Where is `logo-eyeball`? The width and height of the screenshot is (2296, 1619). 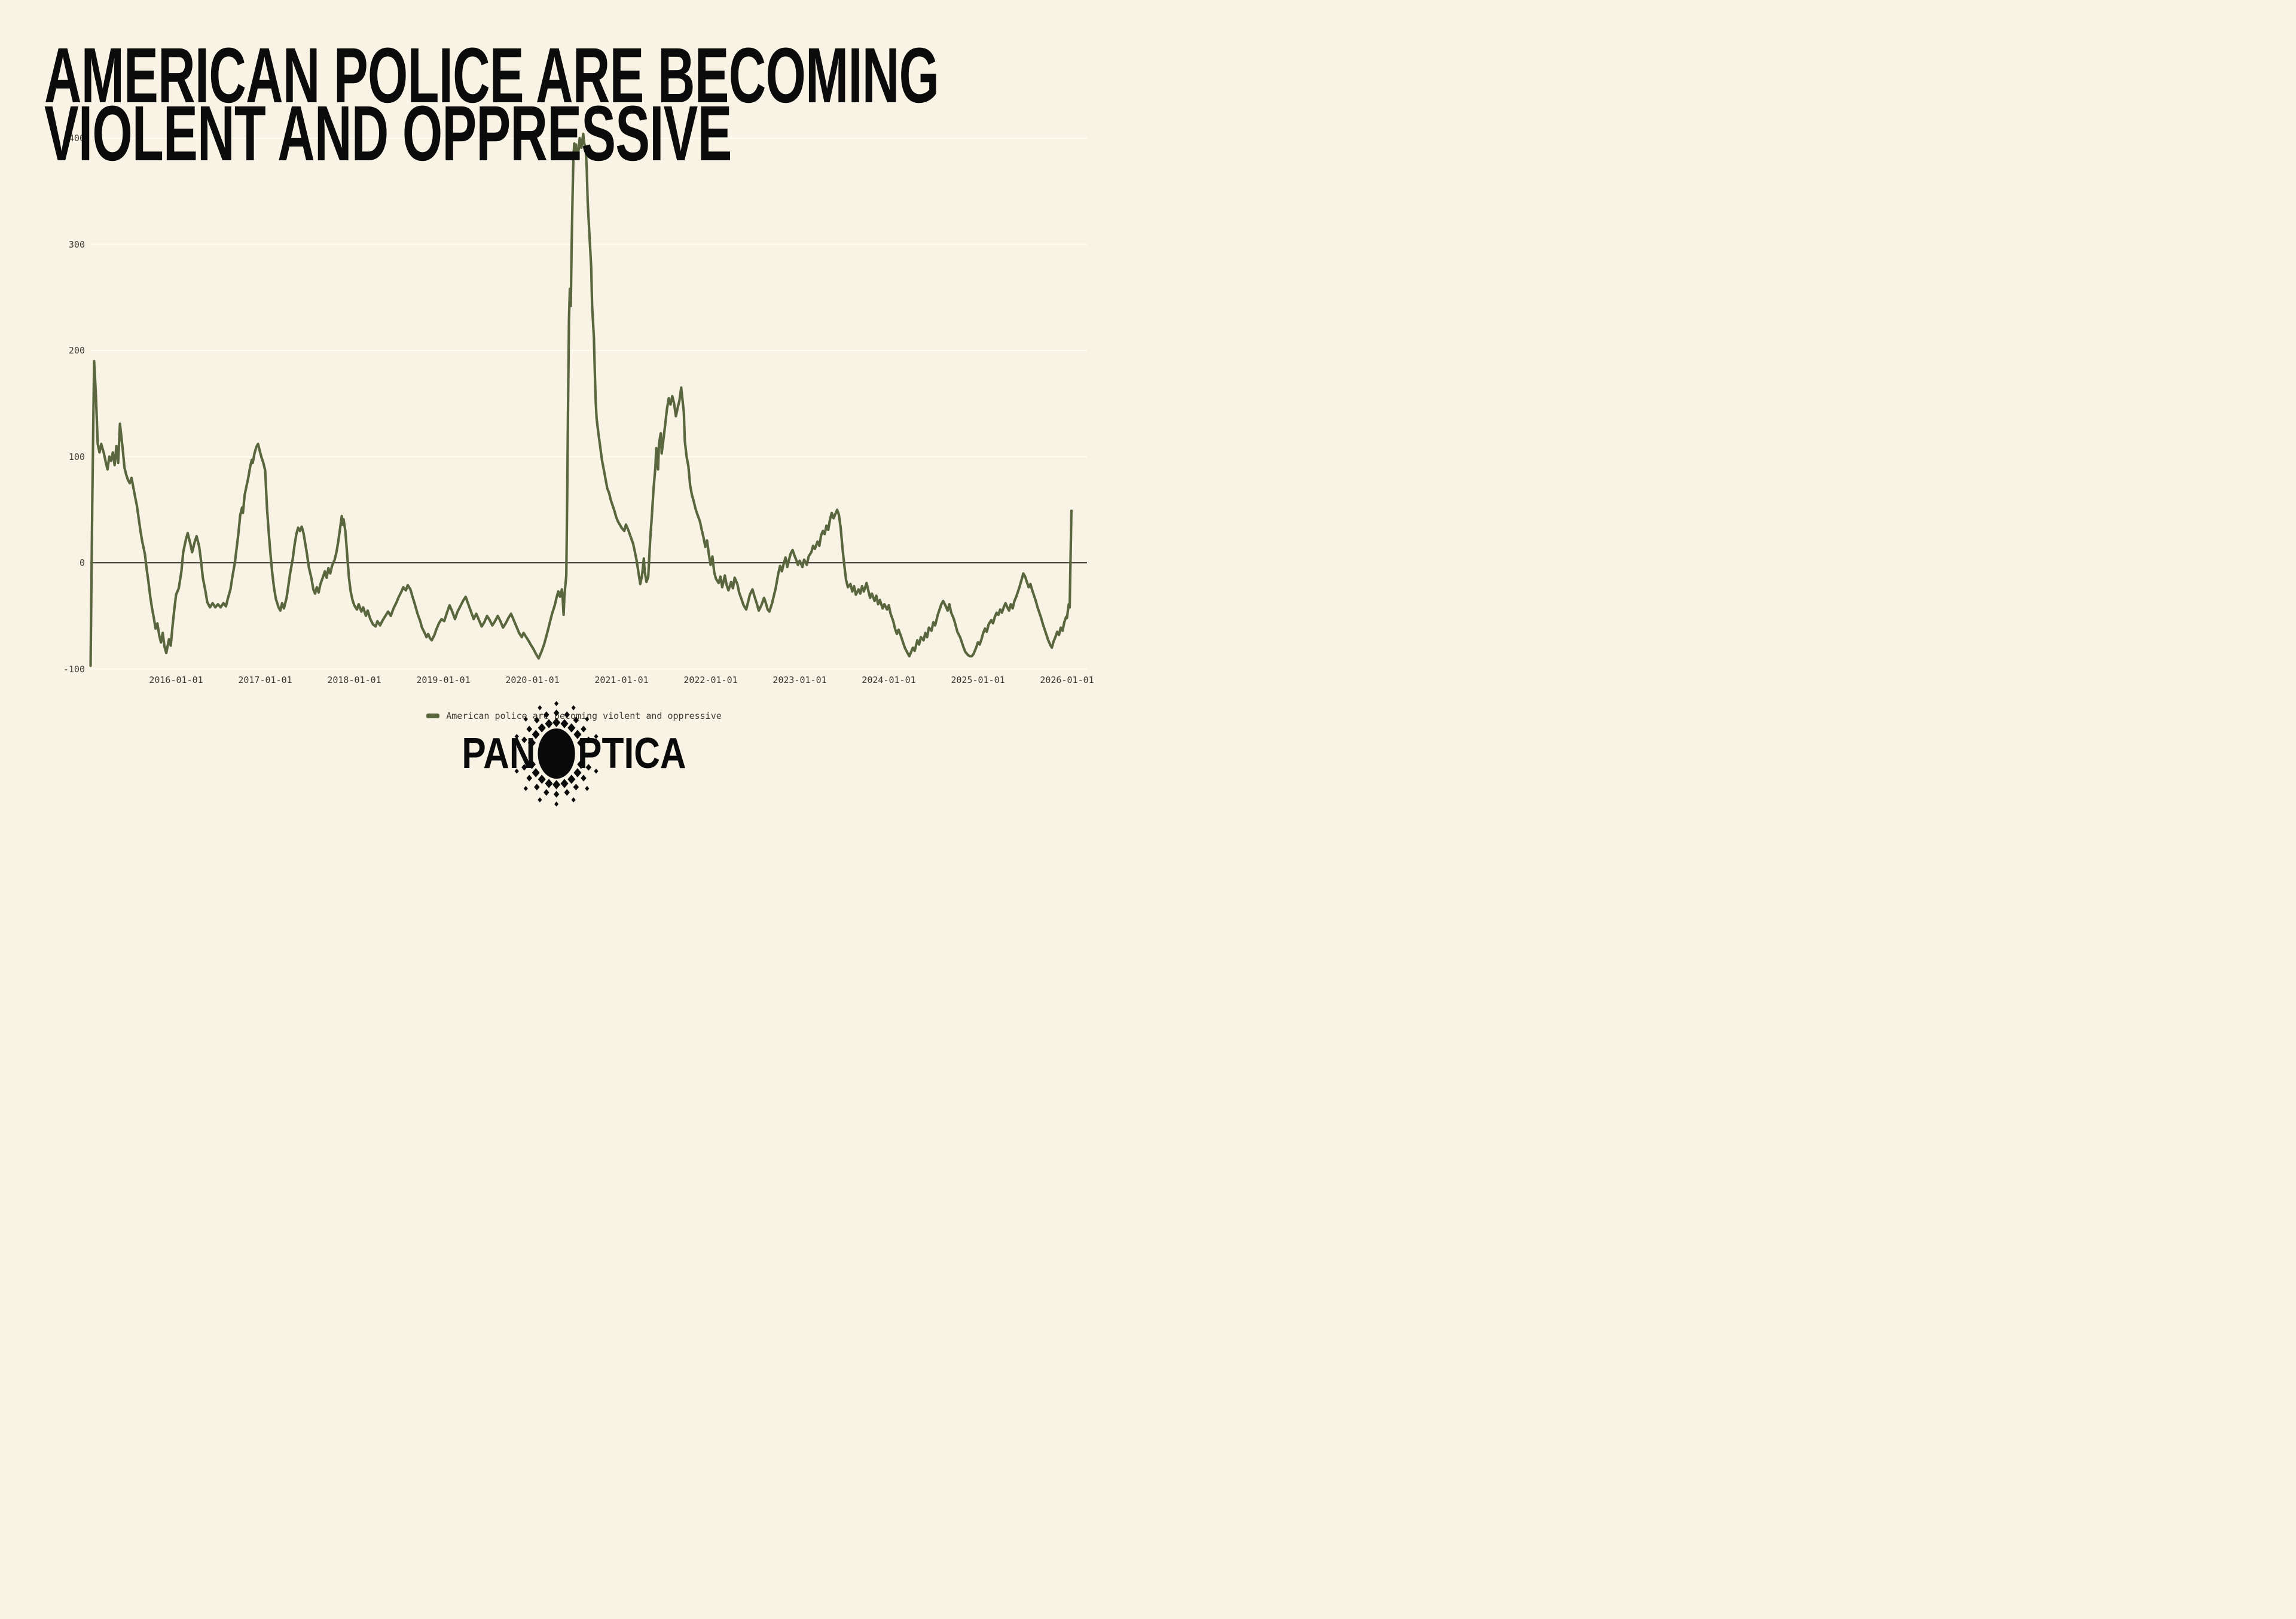 logo-eyeball is located at coordinates (556, 753).